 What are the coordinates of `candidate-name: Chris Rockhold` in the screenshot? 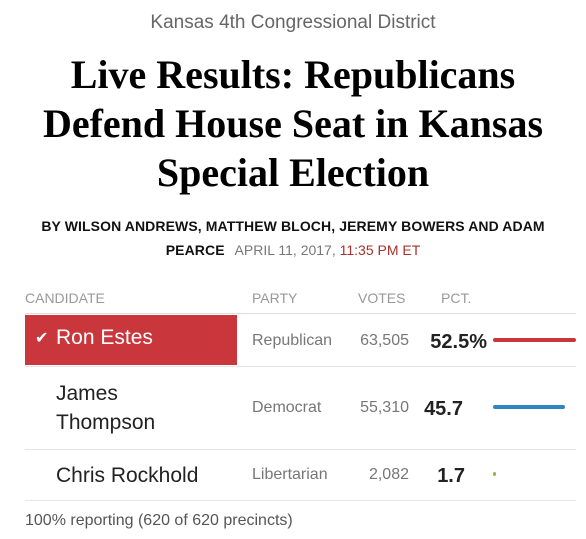 It's located at (127, 475).